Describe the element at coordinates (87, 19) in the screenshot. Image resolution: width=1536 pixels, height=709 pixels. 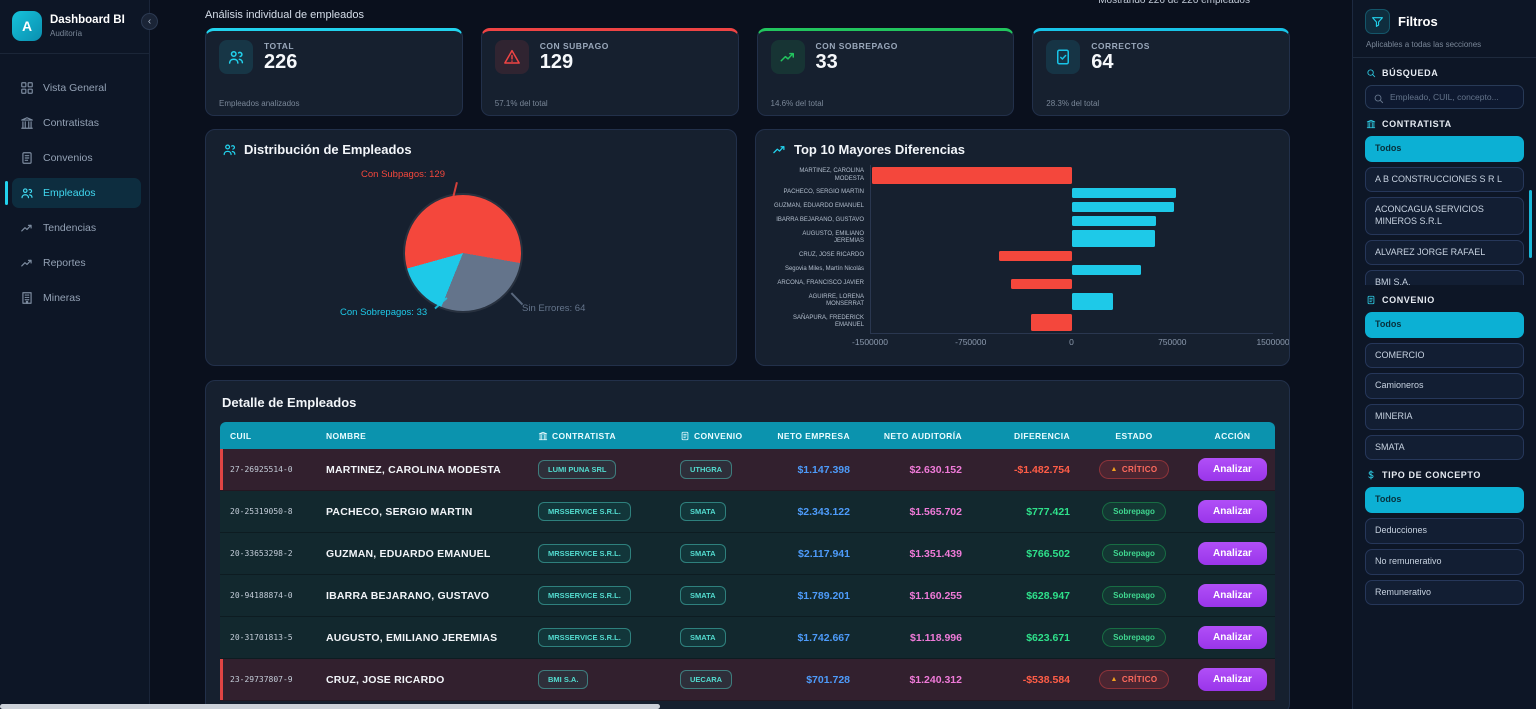
I see `app-title: Dashboard BI` at that location.